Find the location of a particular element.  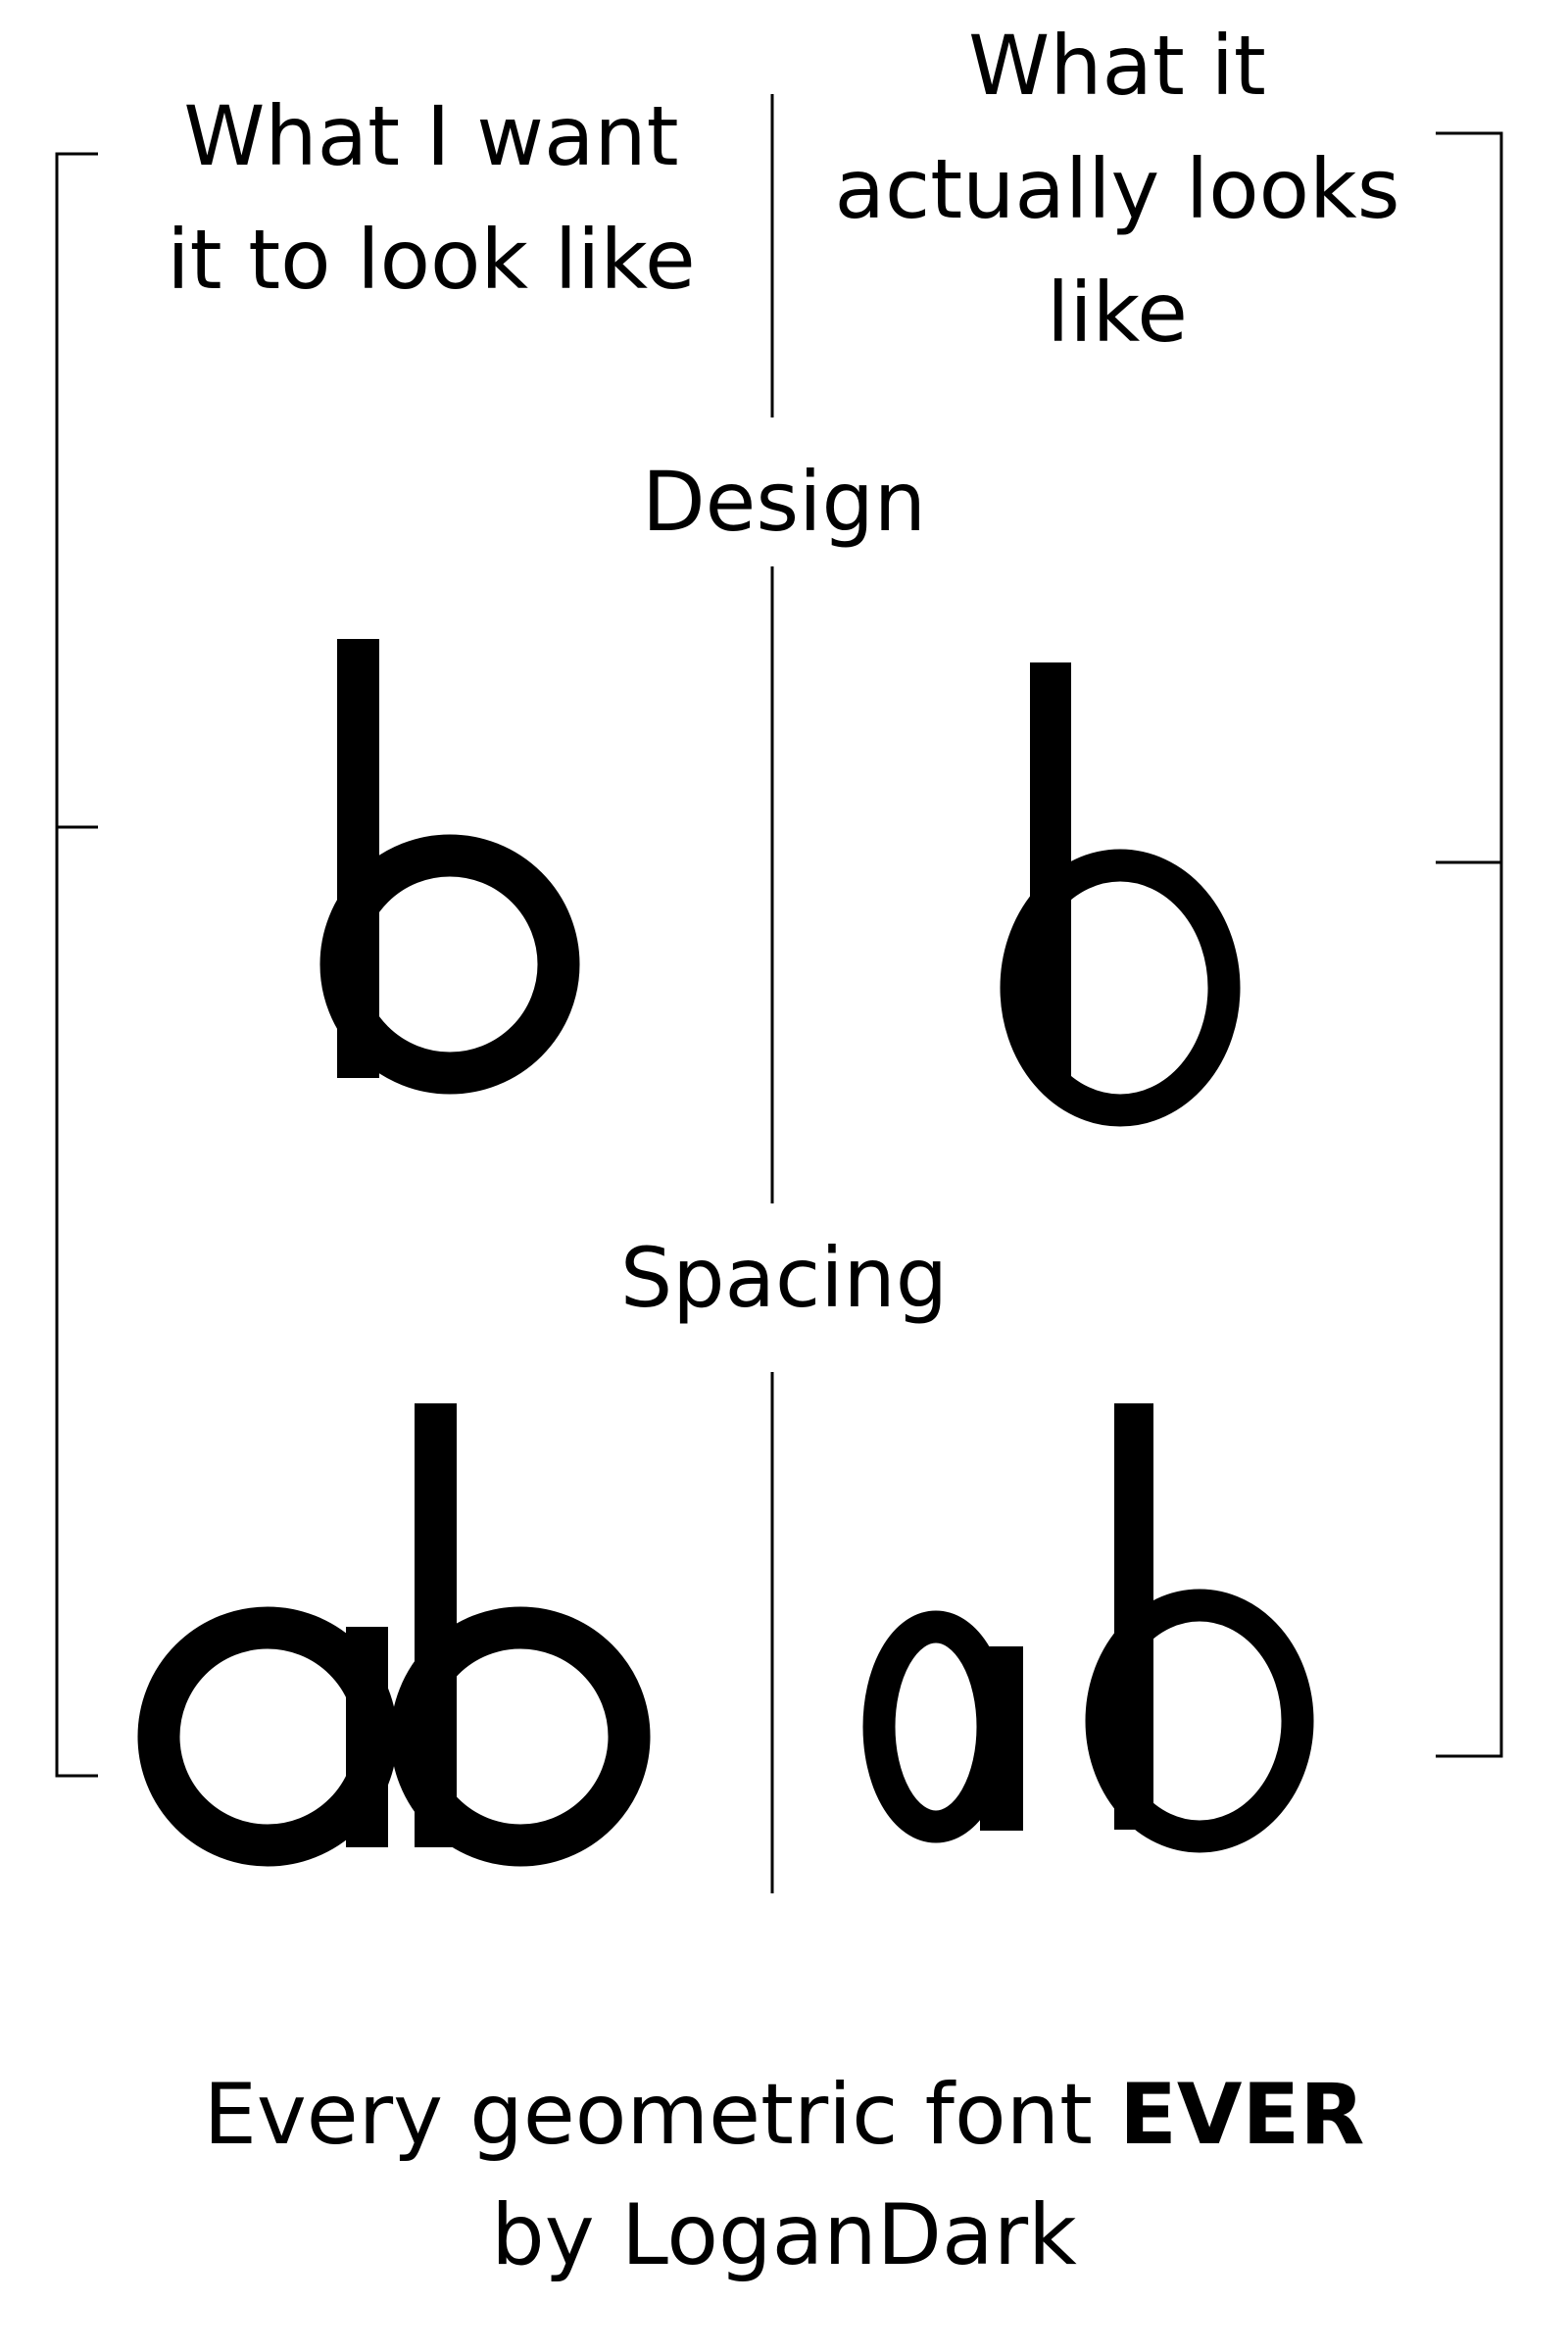

right-bracket is located at coordinates (1468, 944).